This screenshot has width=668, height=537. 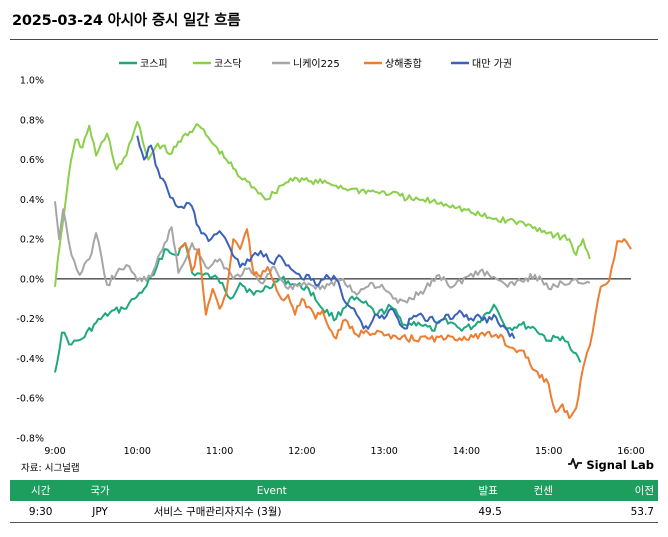 I want to click on y-tick-label: 1.0%, so click(x=32, y=81).